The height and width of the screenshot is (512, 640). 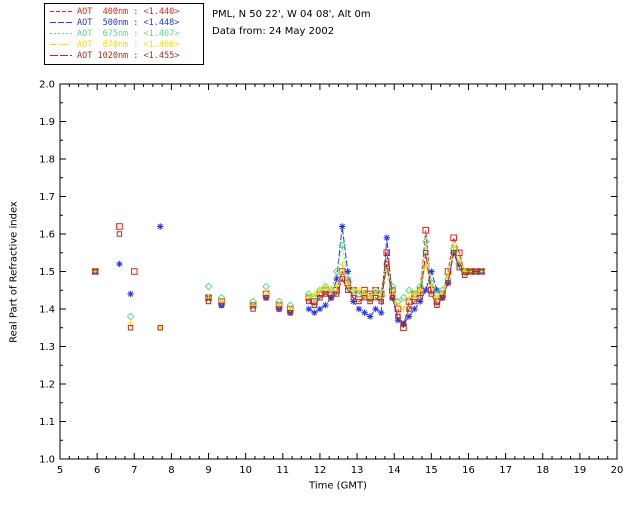 I want to click on y-tick-label: 1.5, so click(x=47, y=272).